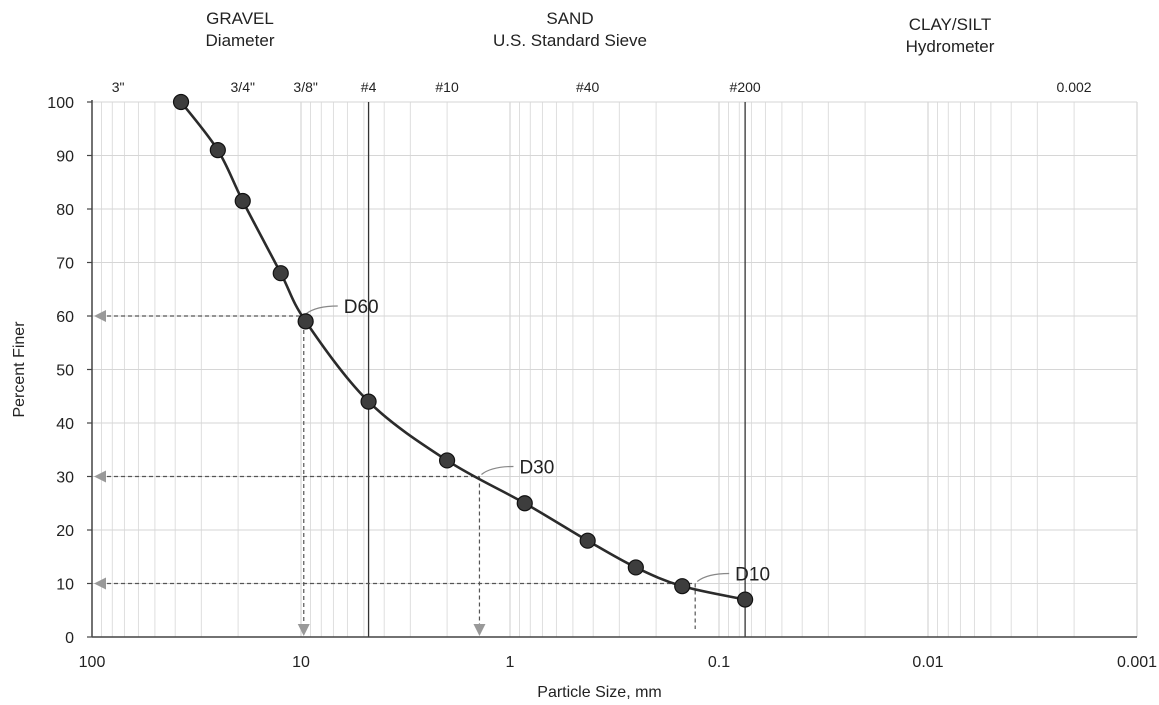  Describe the element at coordinates (65, 531) in the screenshot. I see `y-tick-label: 20` at that location.